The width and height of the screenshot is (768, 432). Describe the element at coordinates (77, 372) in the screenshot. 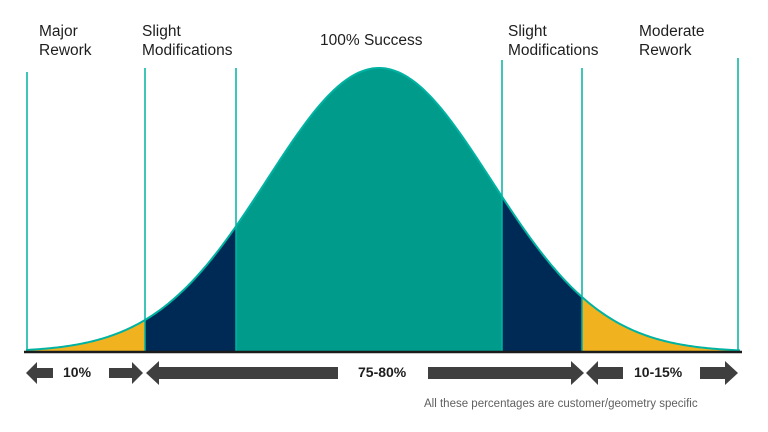

I see `percentage-left: 10%` at that location.